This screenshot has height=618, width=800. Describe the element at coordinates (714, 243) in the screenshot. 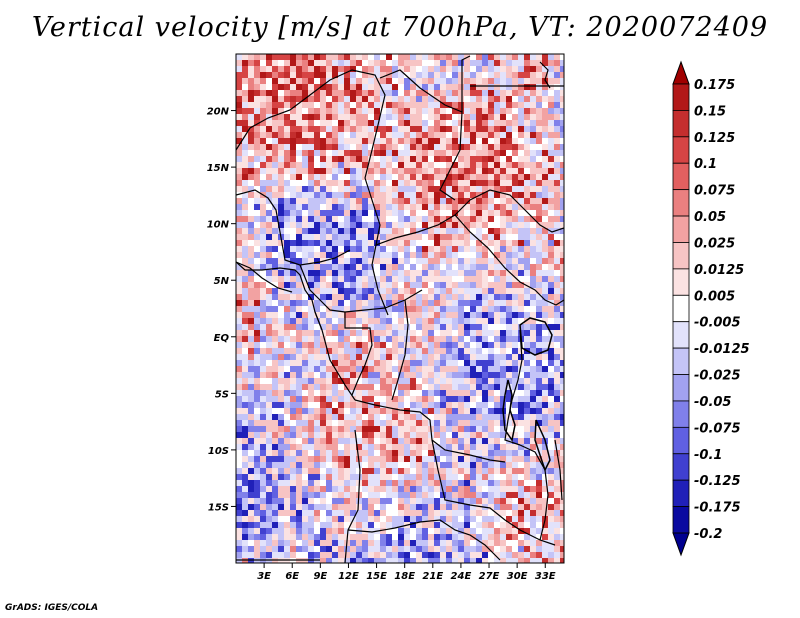

I see `colorbar-label: 0.025` at that location.